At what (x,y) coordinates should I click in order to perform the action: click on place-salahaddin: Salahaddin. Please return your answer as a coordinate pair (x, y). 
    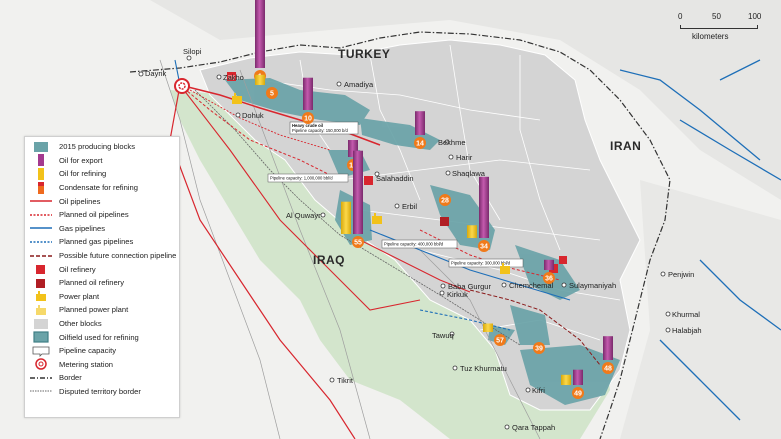
    Looking at the image, I should click on (395, 178).